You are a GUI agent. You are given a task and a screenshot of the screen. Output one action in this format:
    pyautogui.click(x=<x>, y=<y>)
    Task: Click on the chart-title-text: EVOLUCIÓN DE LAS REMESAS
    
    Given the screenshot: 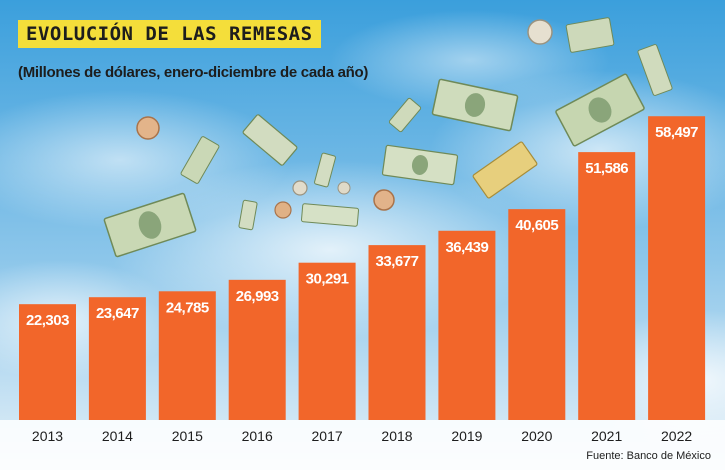 What is the action you would take?
    pyautogui.click(x=169, y=34)
    